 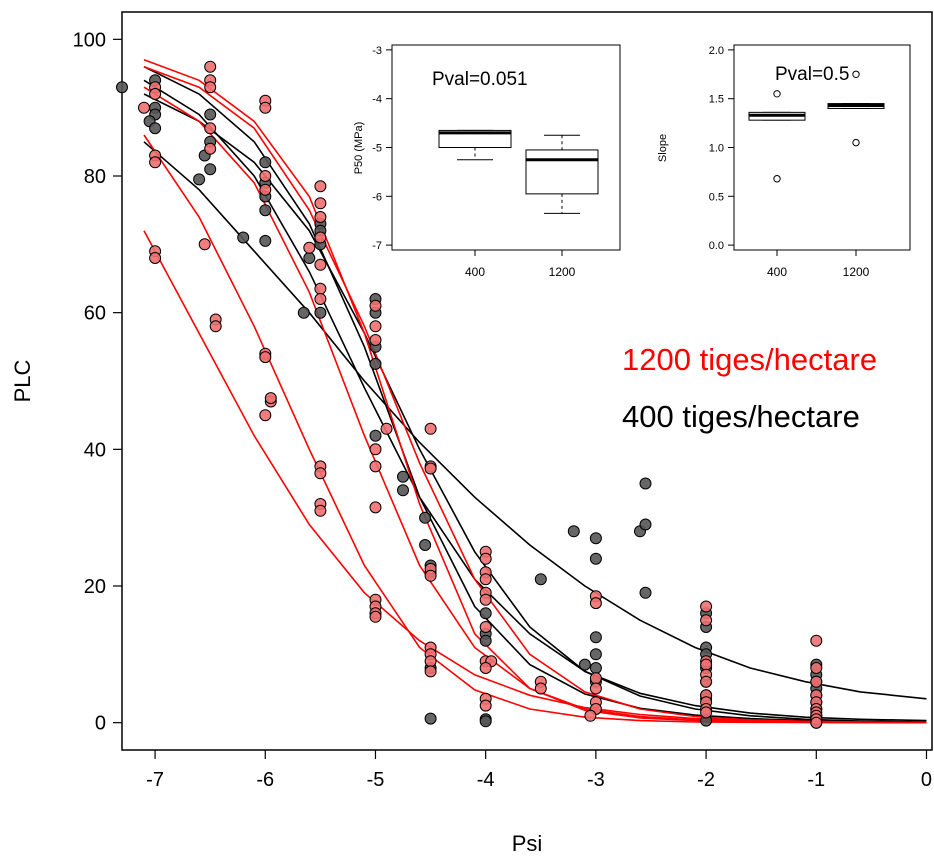 What do you see at coordinates (155, 780) in the screenshot?
I see `x-tick-label: -7` at bounding box center [155, 780].